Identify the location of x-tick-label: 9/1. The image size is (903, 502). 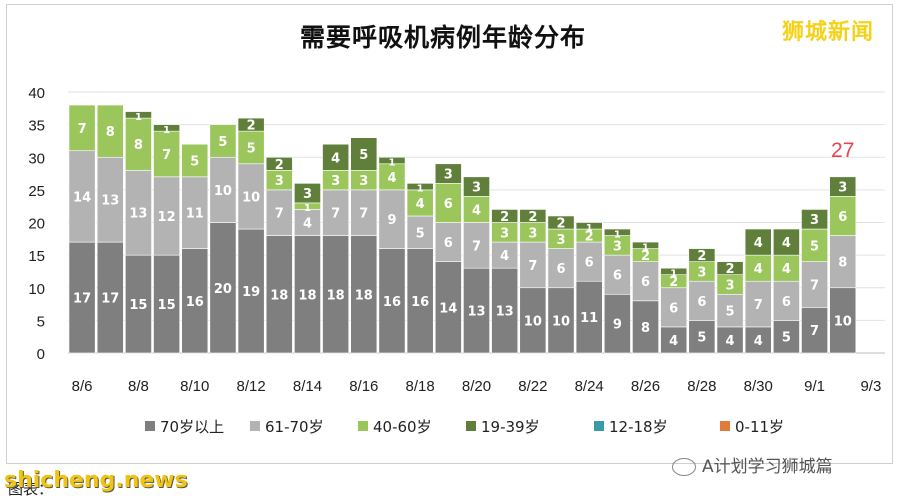
(814, 386).